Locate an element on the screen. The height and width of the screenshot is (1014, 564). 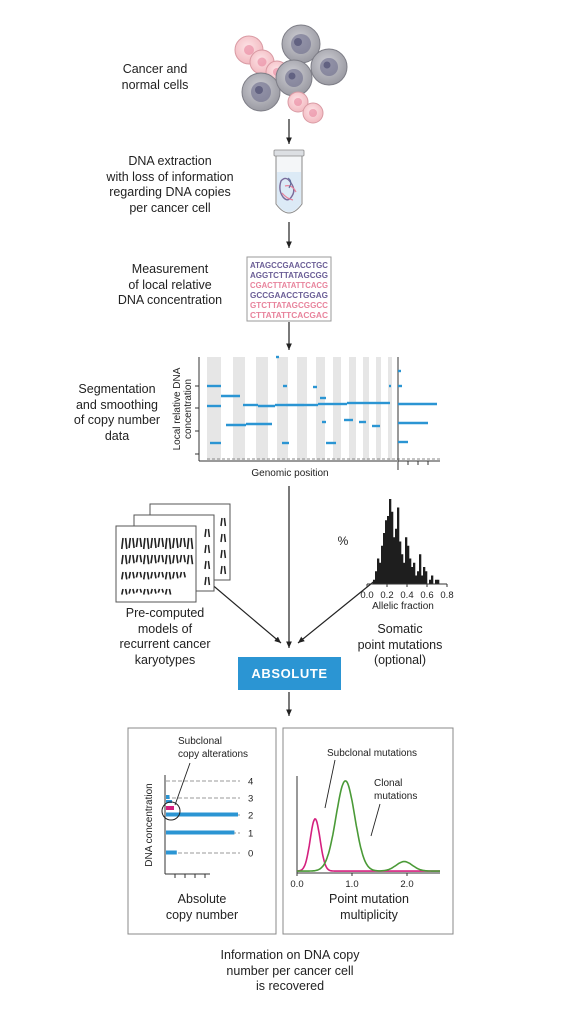
mult-tick-label: 0.0 is located at coordinates (296, 884).